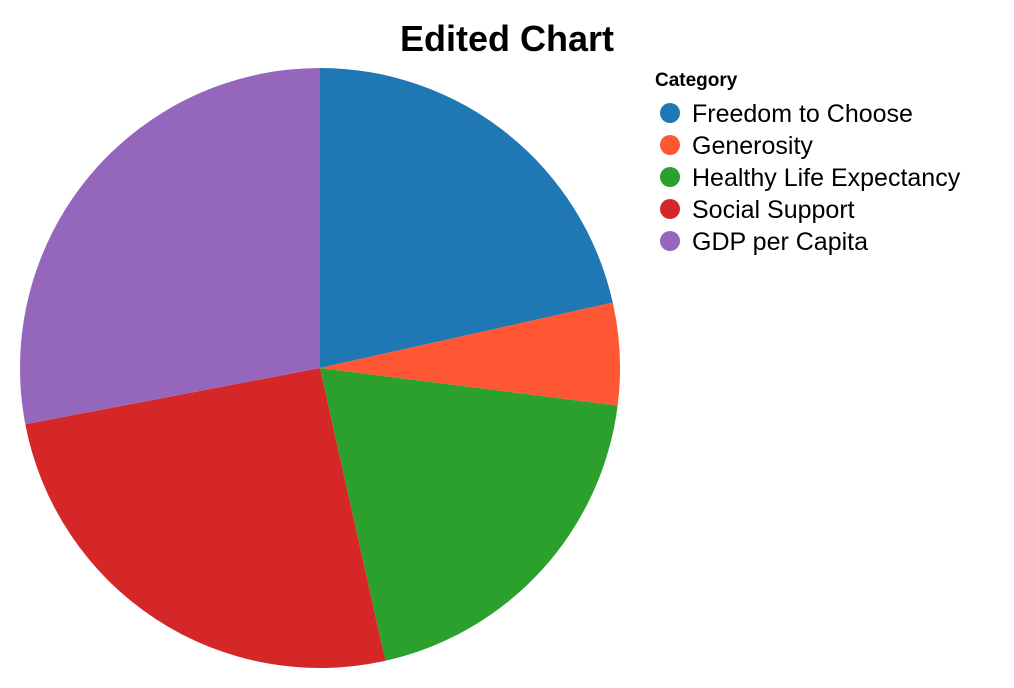 The width and height of the screenshot is (1014, 688). I want to click on legend-label: Freedom to Choose, so click(802, 114).